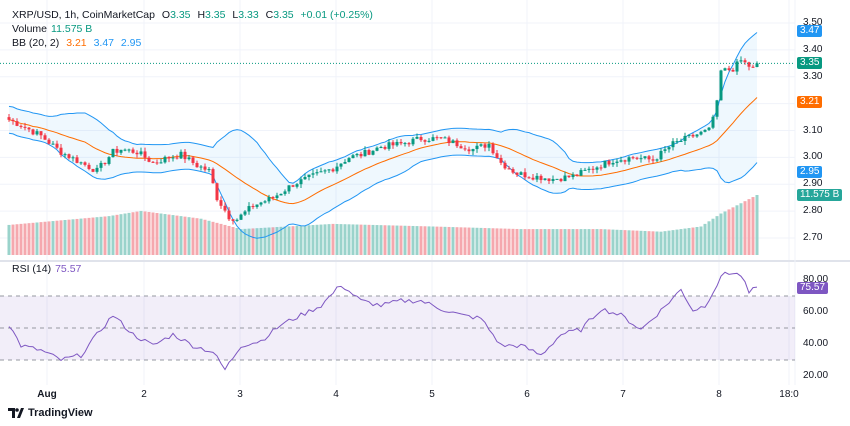 The image size is (850, 426). Describe the element at coordinates (813, 184) in the screenshot. I see `price-axis-label: 2.90` at that location.